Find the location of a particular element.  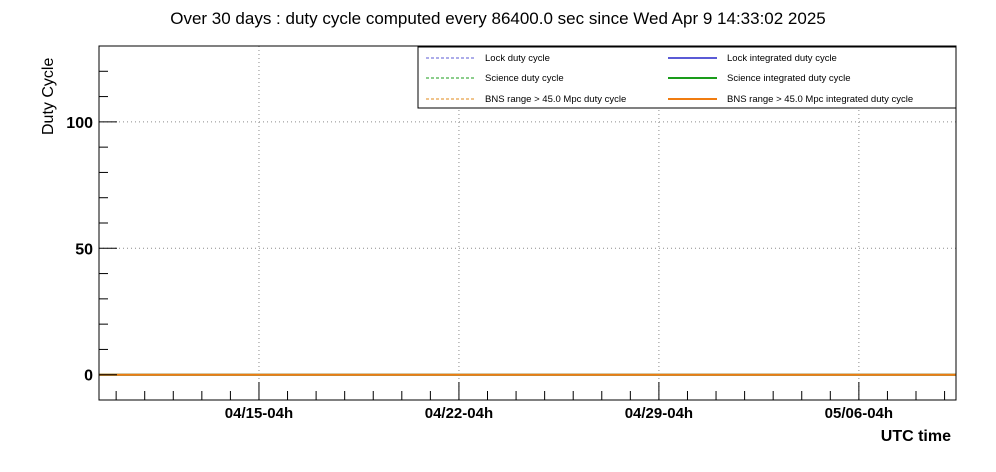

y-tick-label: 100 is located at coordinates (79, 123).